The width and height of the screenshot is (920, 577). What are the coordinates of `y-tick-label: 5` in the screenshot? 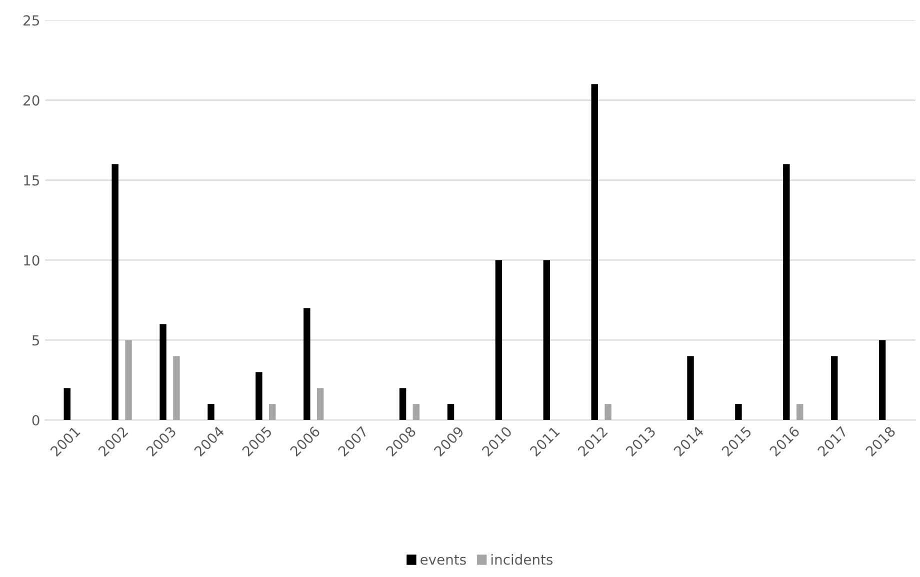 It's located at (36, 340).